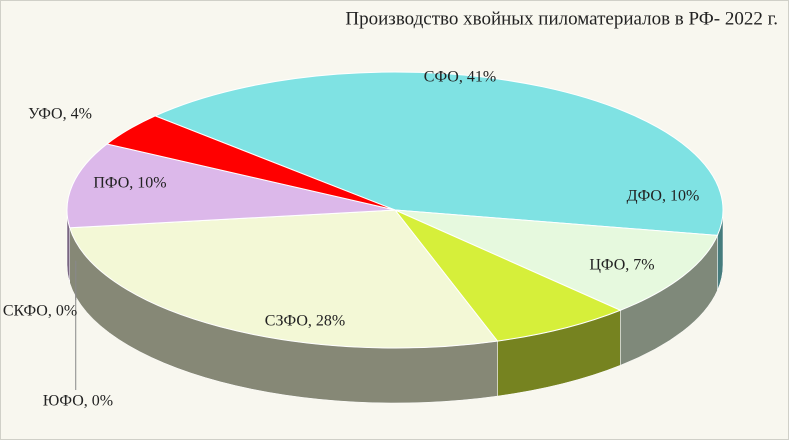 This screenshot has height=440, width=789. What do you see at coordinates (460, 77) in the screenshot?
I see `data-label: СФО, 41%` at bounding box center [460, 77].